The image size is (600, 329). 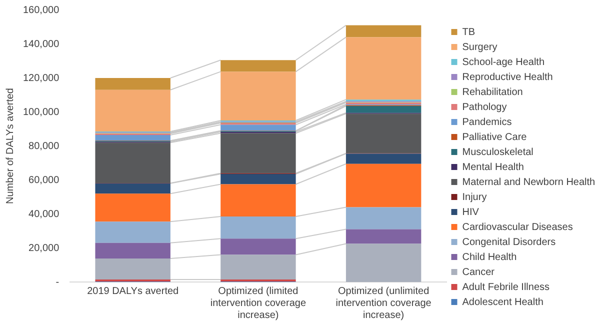 I want to click on legend-label: HIV, so click(x=471, y=212).